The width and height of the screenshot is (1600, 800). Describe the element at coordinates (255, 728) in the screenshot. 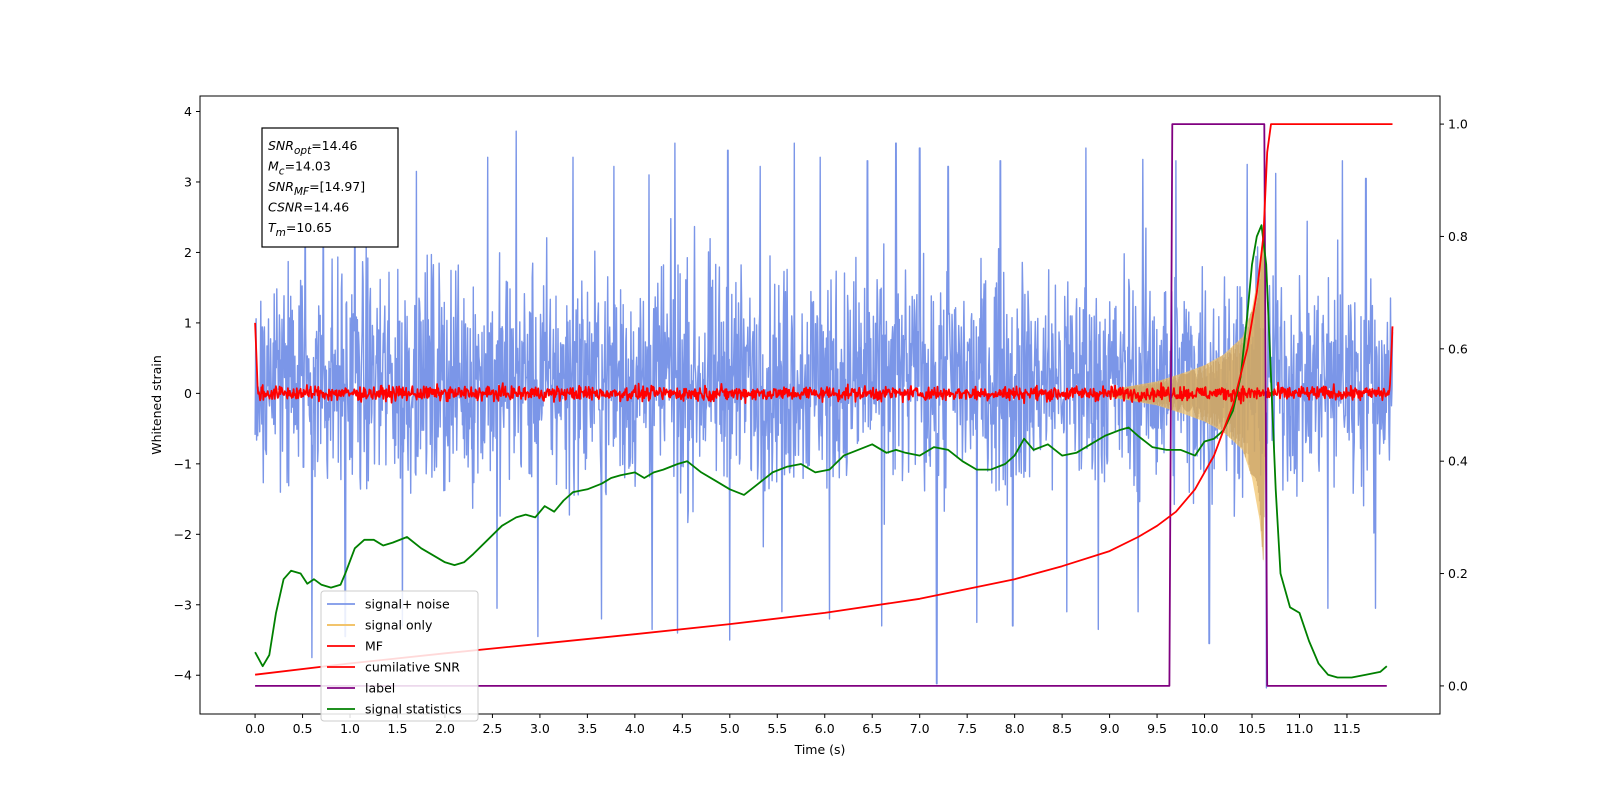

I see `x-tick-label: 0.0` at that location.